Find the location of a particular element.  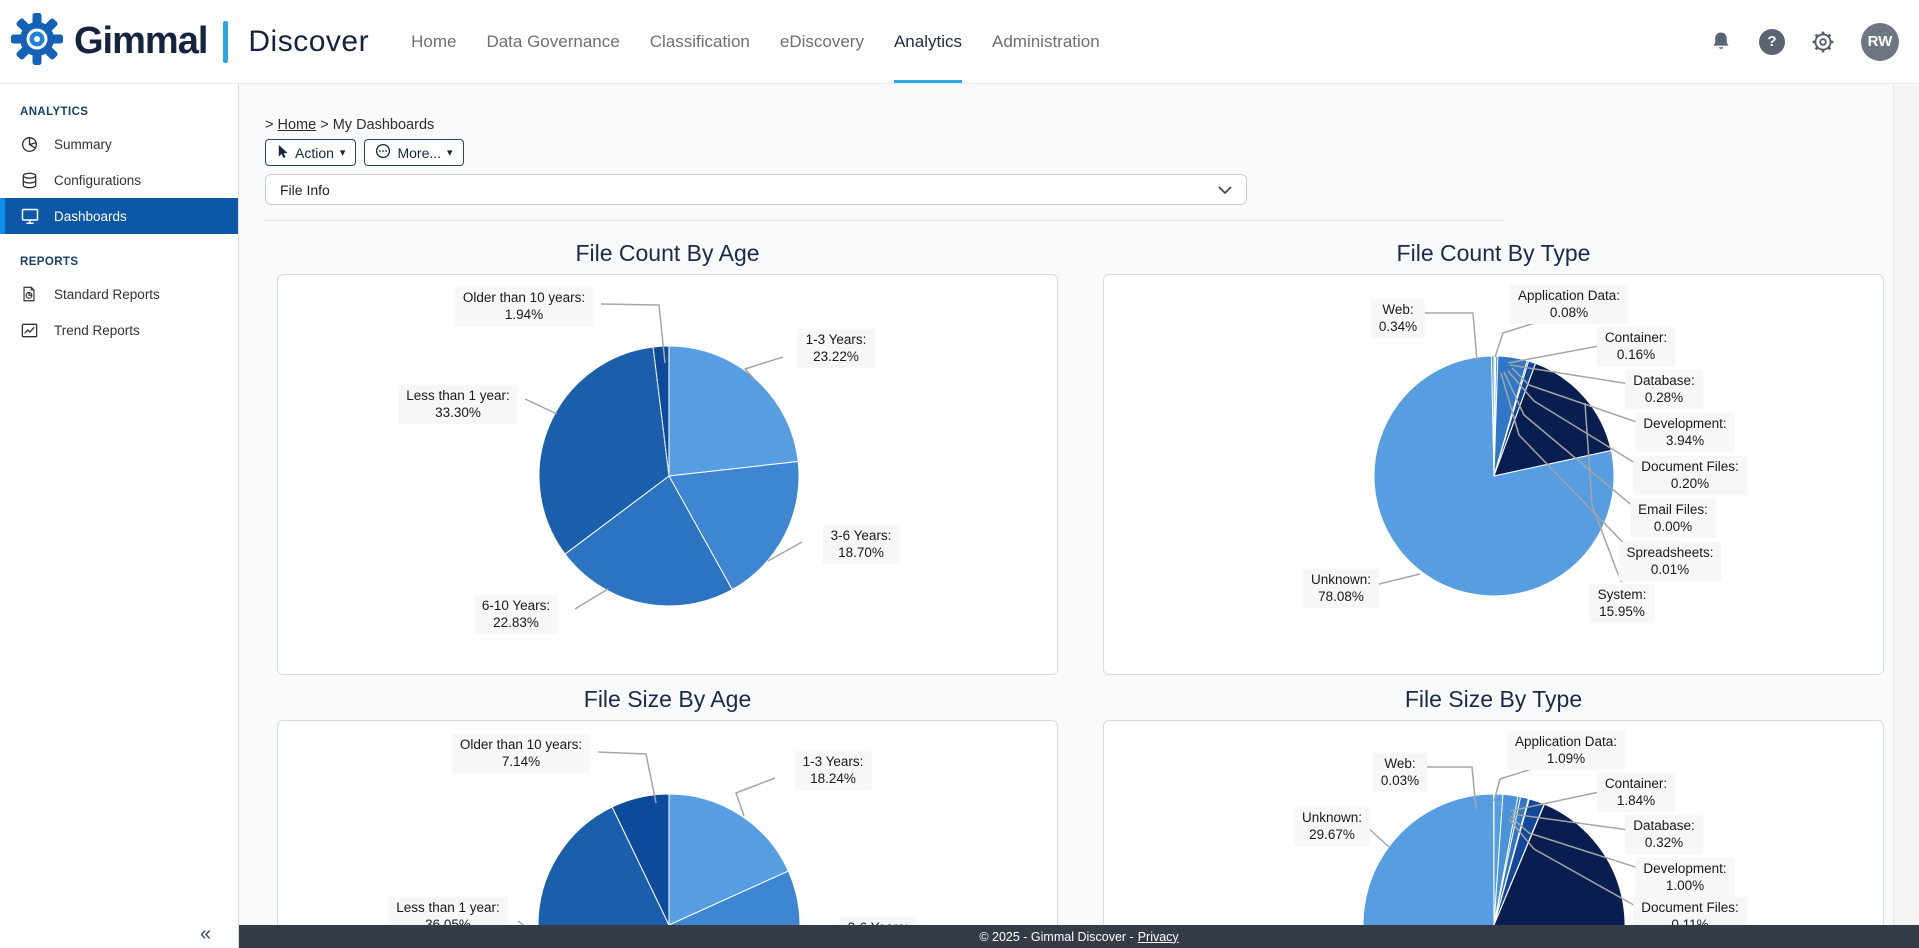

pie-label-container: Container: 0.16% is located at coordinates (1636, 346).